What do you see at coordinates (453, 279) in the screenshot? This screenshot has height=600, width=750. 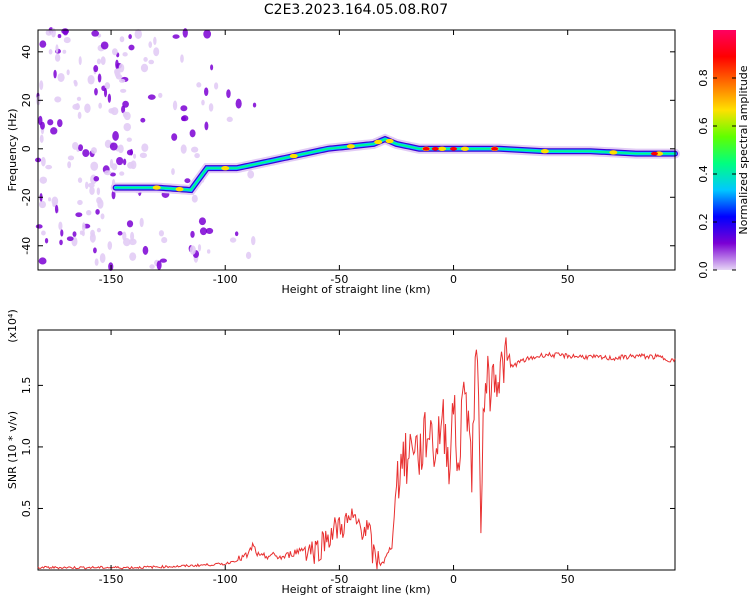 I see `x-tick-label: 0` at bounding box center [453, 279].